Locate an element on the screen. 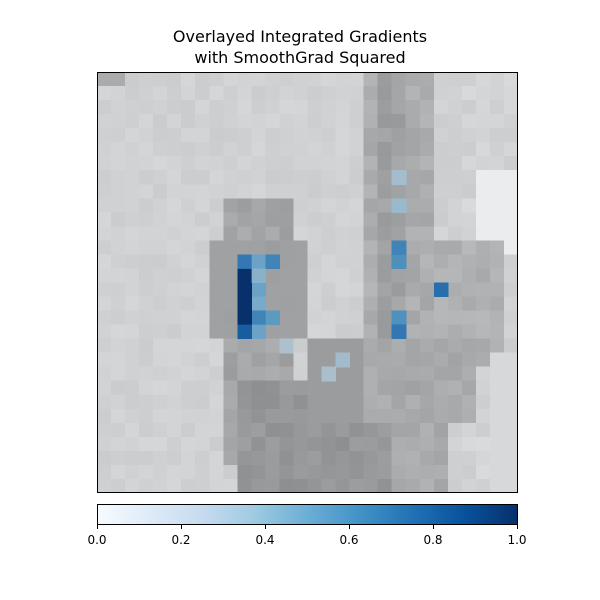 The height and width of the screenshot is (600, 600). colorbar-gradient is located at coordinates (307, 514).